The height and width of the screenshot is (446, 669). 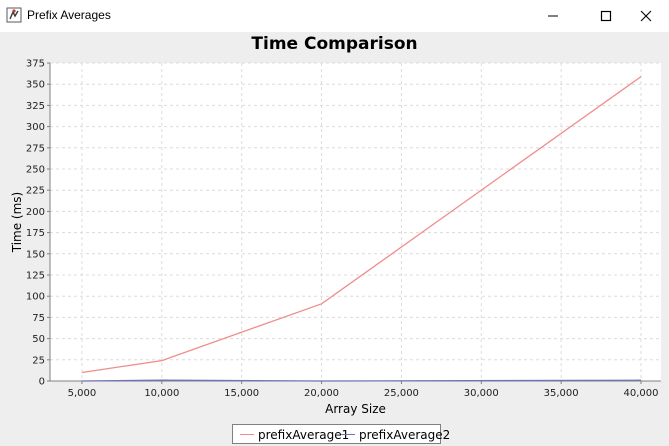 I want to click on y-tick-label: 25, so click(x=38, y=360).